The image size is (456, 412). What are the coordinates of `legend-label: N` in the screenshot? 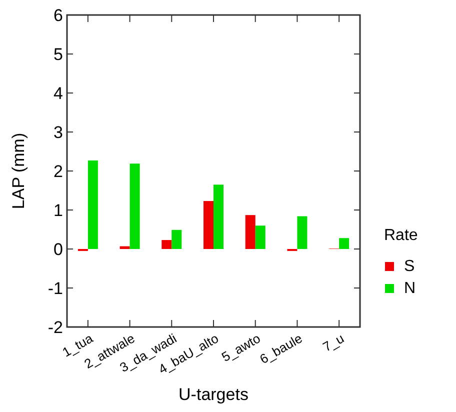 It's located at (410, 288).